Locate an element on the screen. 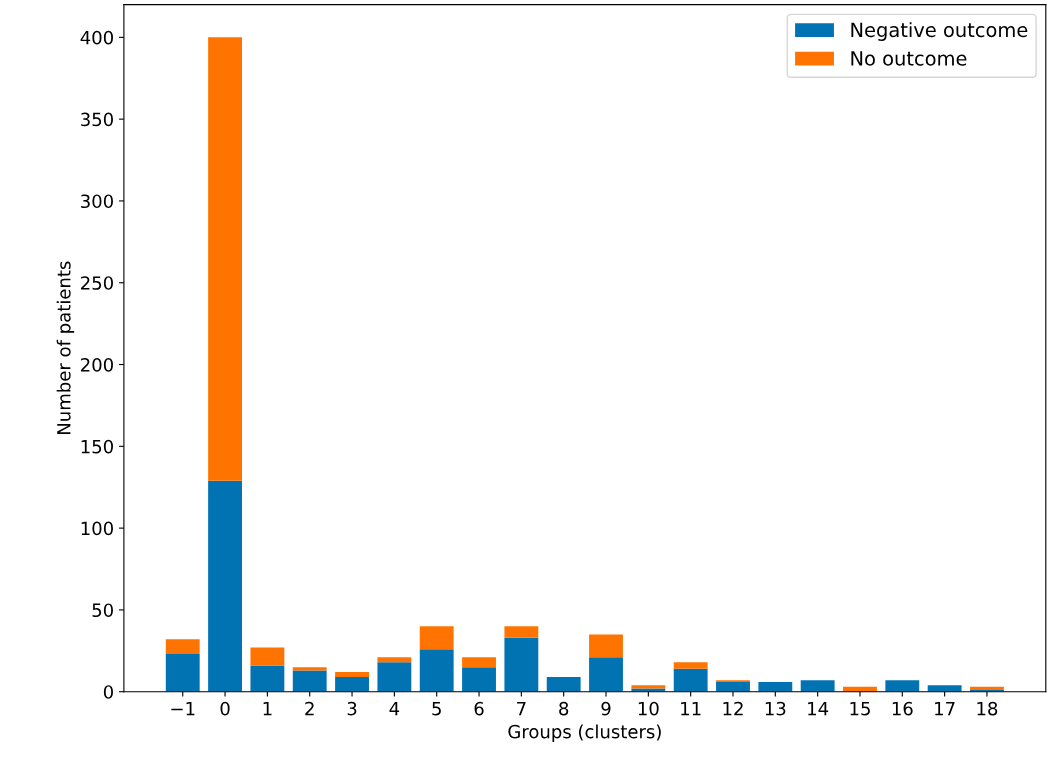  x-tick-label: 12 is located at coordinates (733, 708).